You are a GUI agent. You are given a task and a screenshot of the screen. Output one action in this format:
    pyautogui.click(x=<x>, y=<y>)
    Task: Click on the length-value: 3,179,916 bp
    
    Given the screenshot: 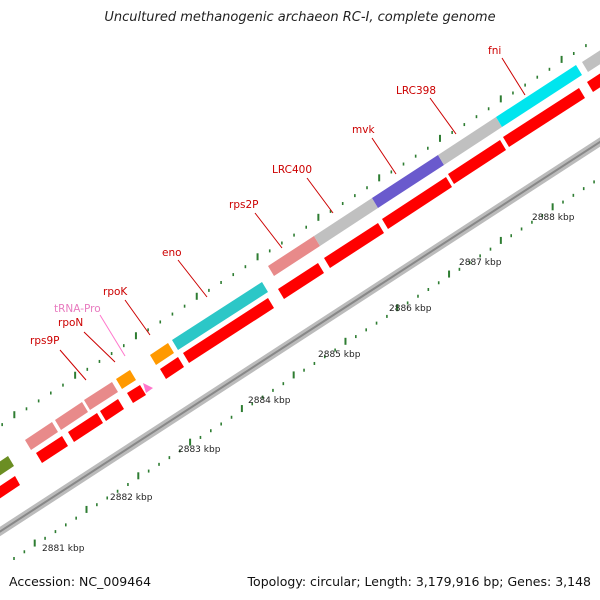 What is the action you would take?
    pyautogui.click(x=457, y=581)
    